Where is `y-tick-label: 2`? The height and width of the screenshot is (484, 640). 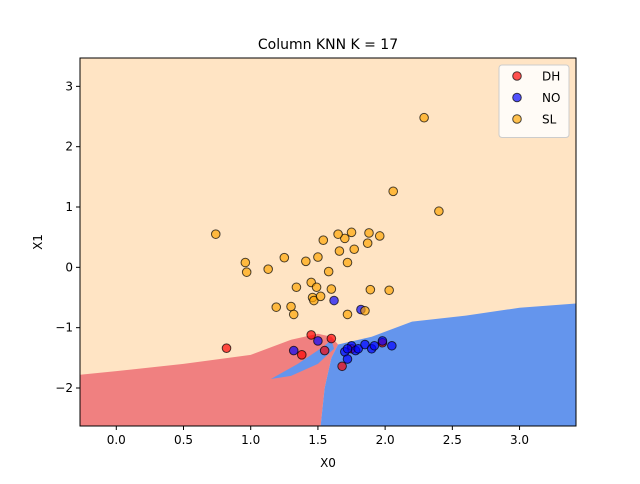
y-tick-label: 2 is located at coordinates (69, 147).